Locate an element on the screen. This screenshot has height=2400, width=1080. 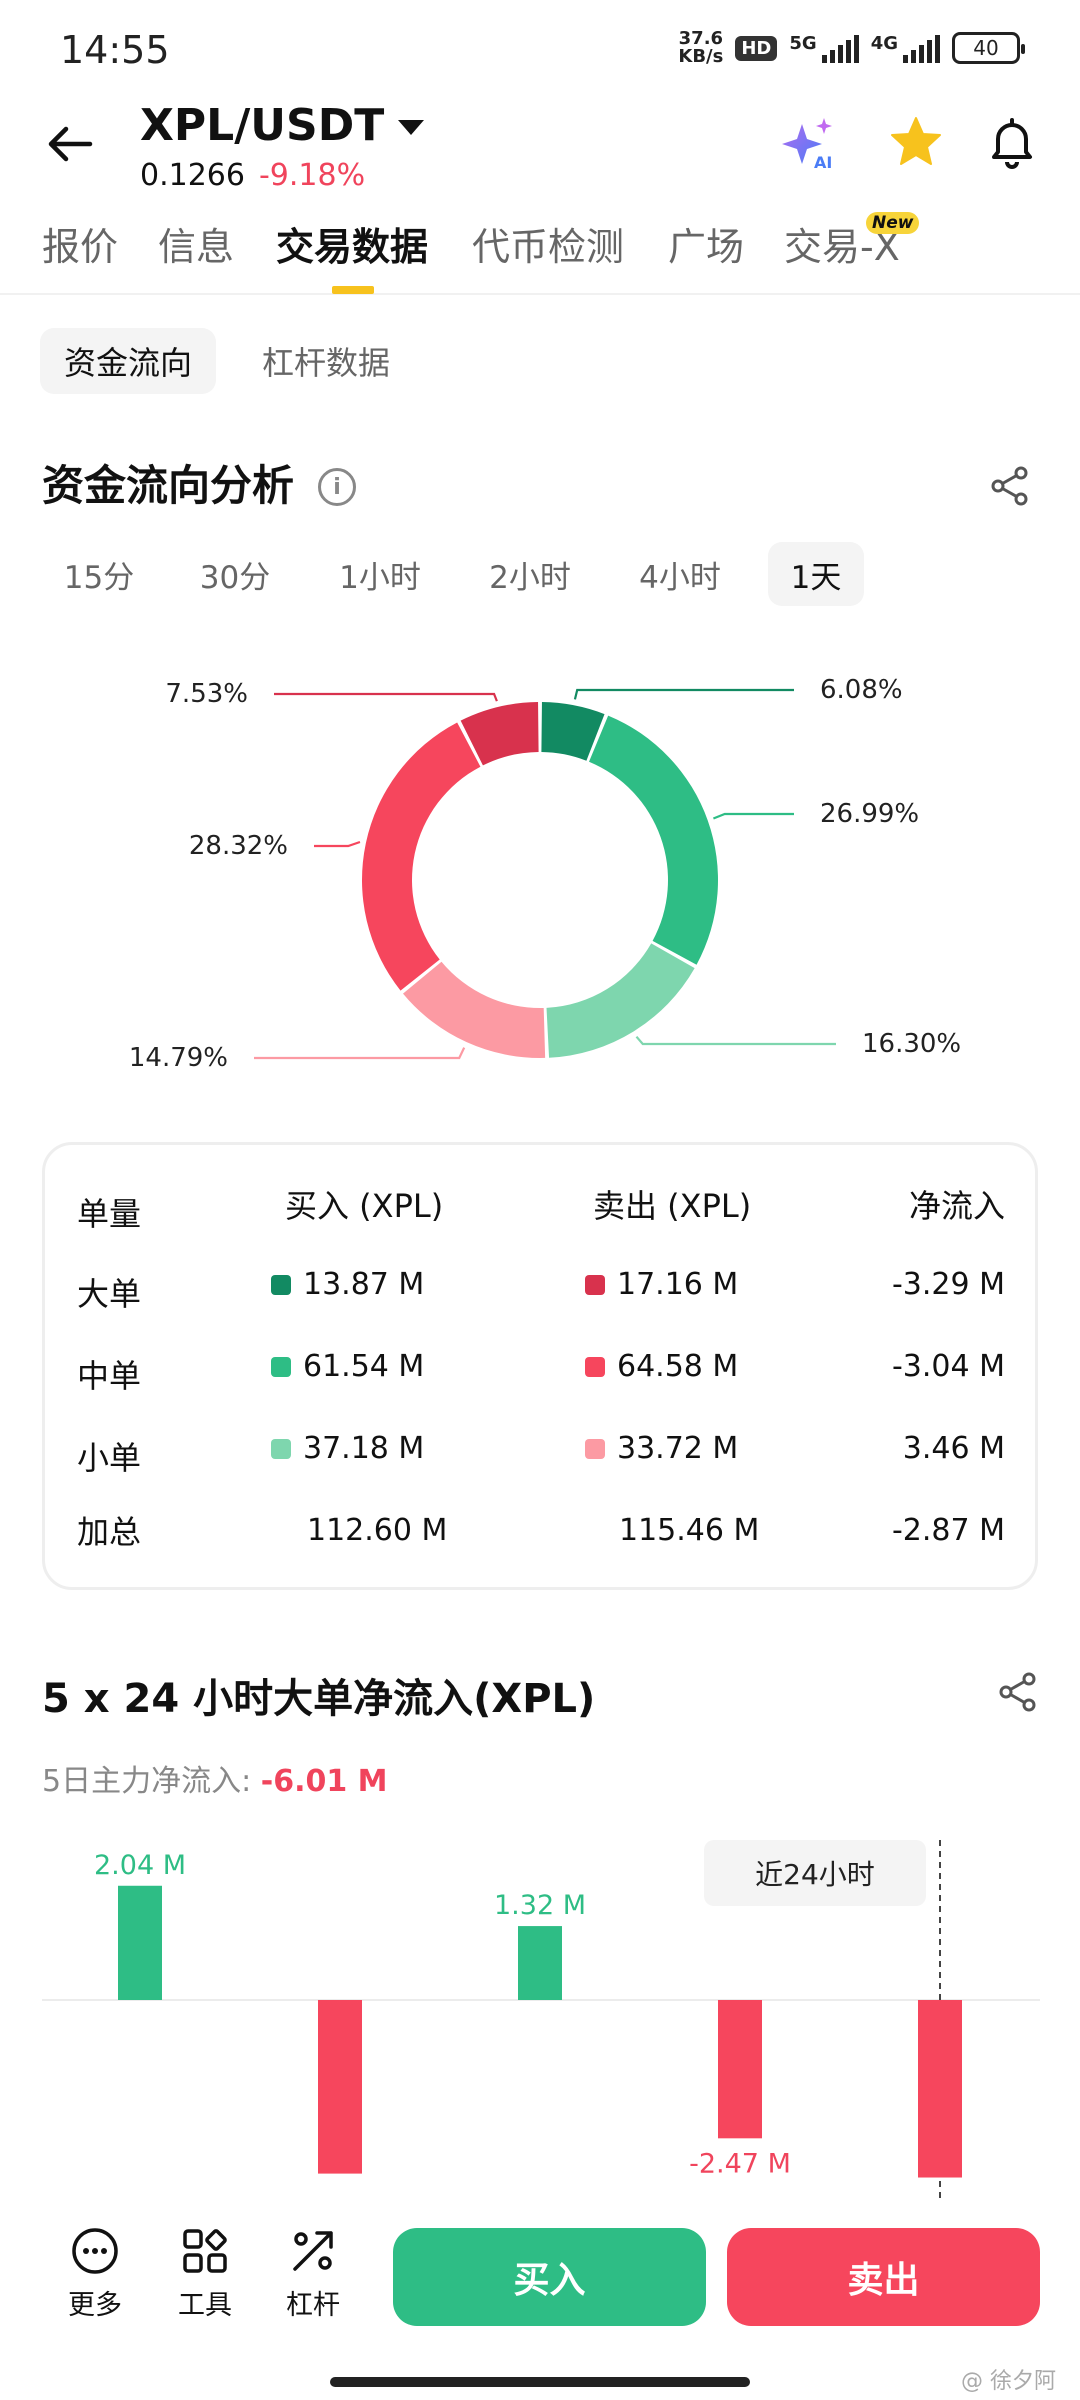
five-day-value: -6.01 M is located at coordinates (324, 1781).